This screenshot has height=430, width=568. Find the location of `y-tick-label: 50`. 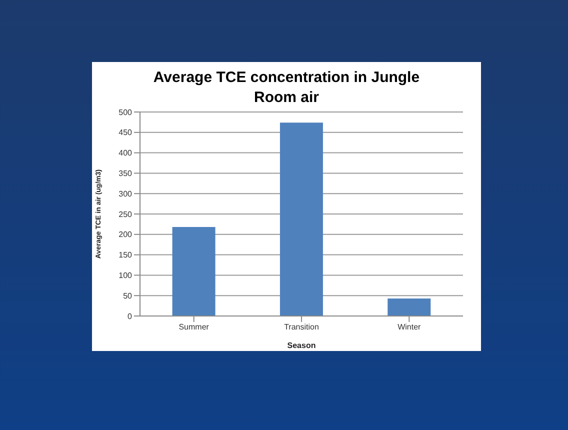

y-tick-label: 50 is located at coordinates (128, 295).